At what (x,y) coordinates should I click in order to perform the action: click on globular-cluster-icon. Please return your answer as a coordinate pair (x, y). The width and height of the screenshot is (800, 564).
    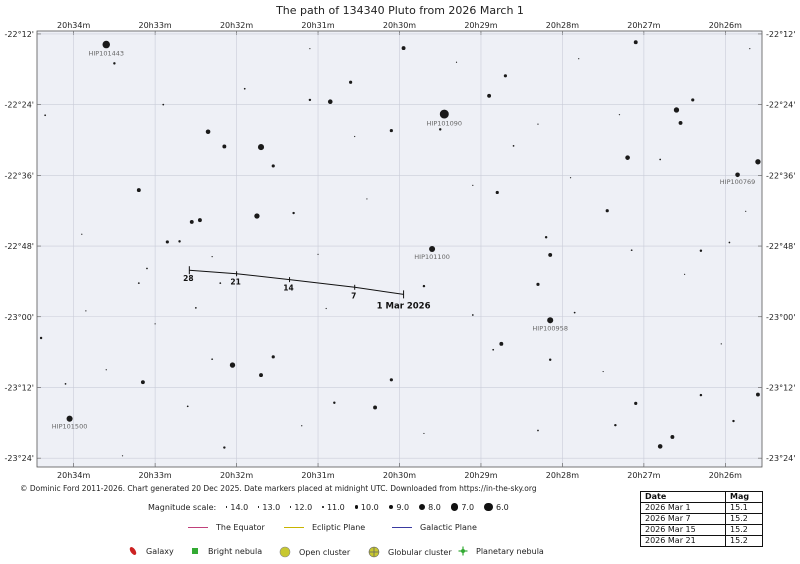
    Looking at the image, I should click on (374, 552).